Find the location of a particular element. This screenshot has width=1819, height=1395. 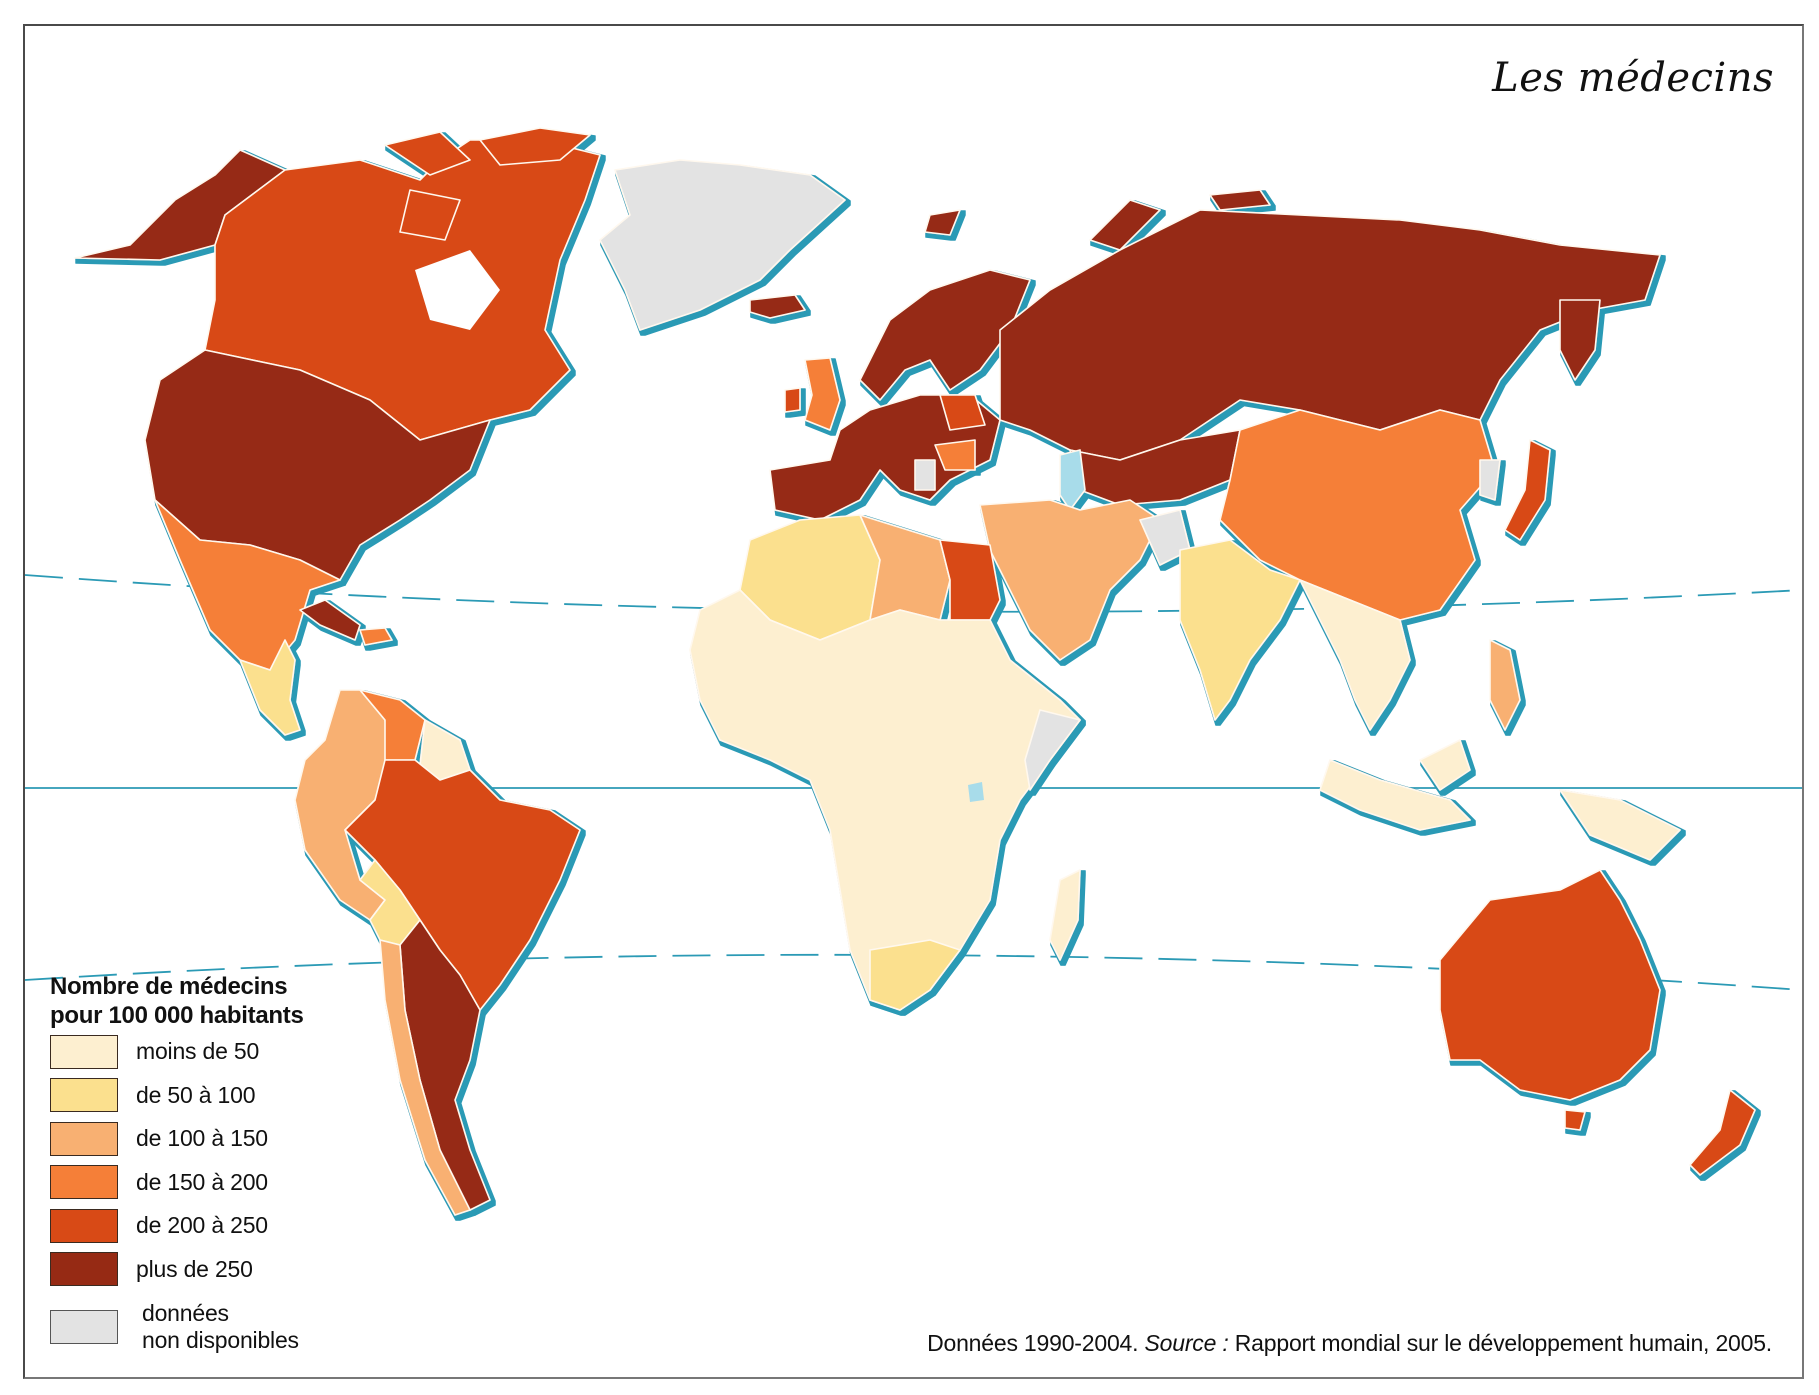

region-middle-east is located at coordinates (1070, 580).